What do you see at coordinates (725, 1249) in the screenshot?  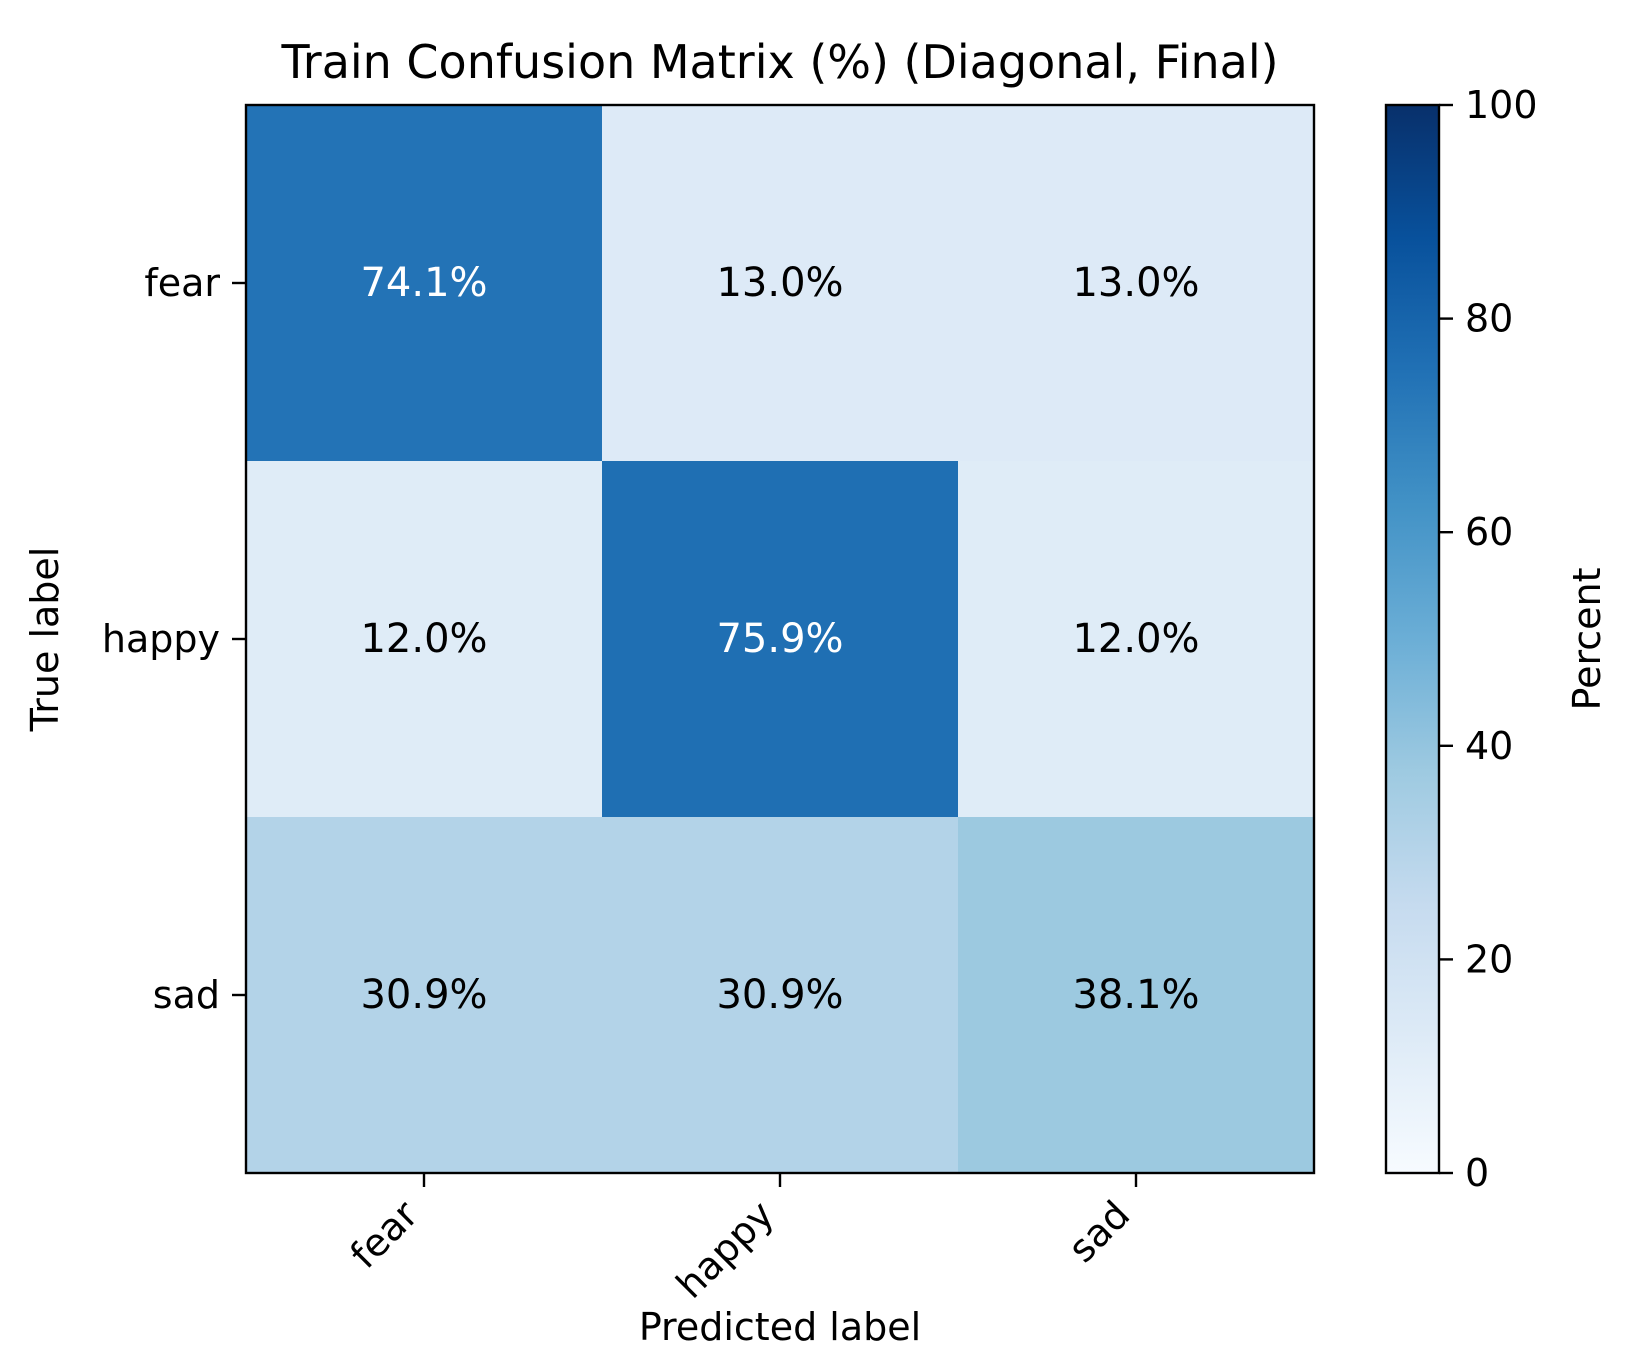 I see `x-tick-label: happy` at bounding box center [725, 1249].